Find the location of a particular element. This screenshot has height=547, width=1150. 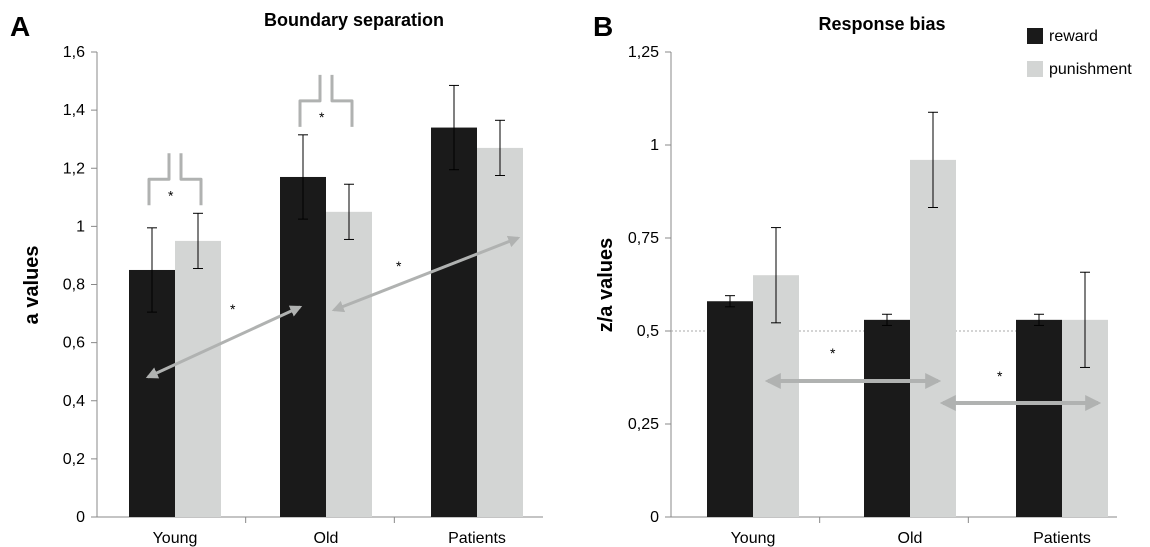

panel-a-bar-punishment-patients is located at coordinates (500, 332).